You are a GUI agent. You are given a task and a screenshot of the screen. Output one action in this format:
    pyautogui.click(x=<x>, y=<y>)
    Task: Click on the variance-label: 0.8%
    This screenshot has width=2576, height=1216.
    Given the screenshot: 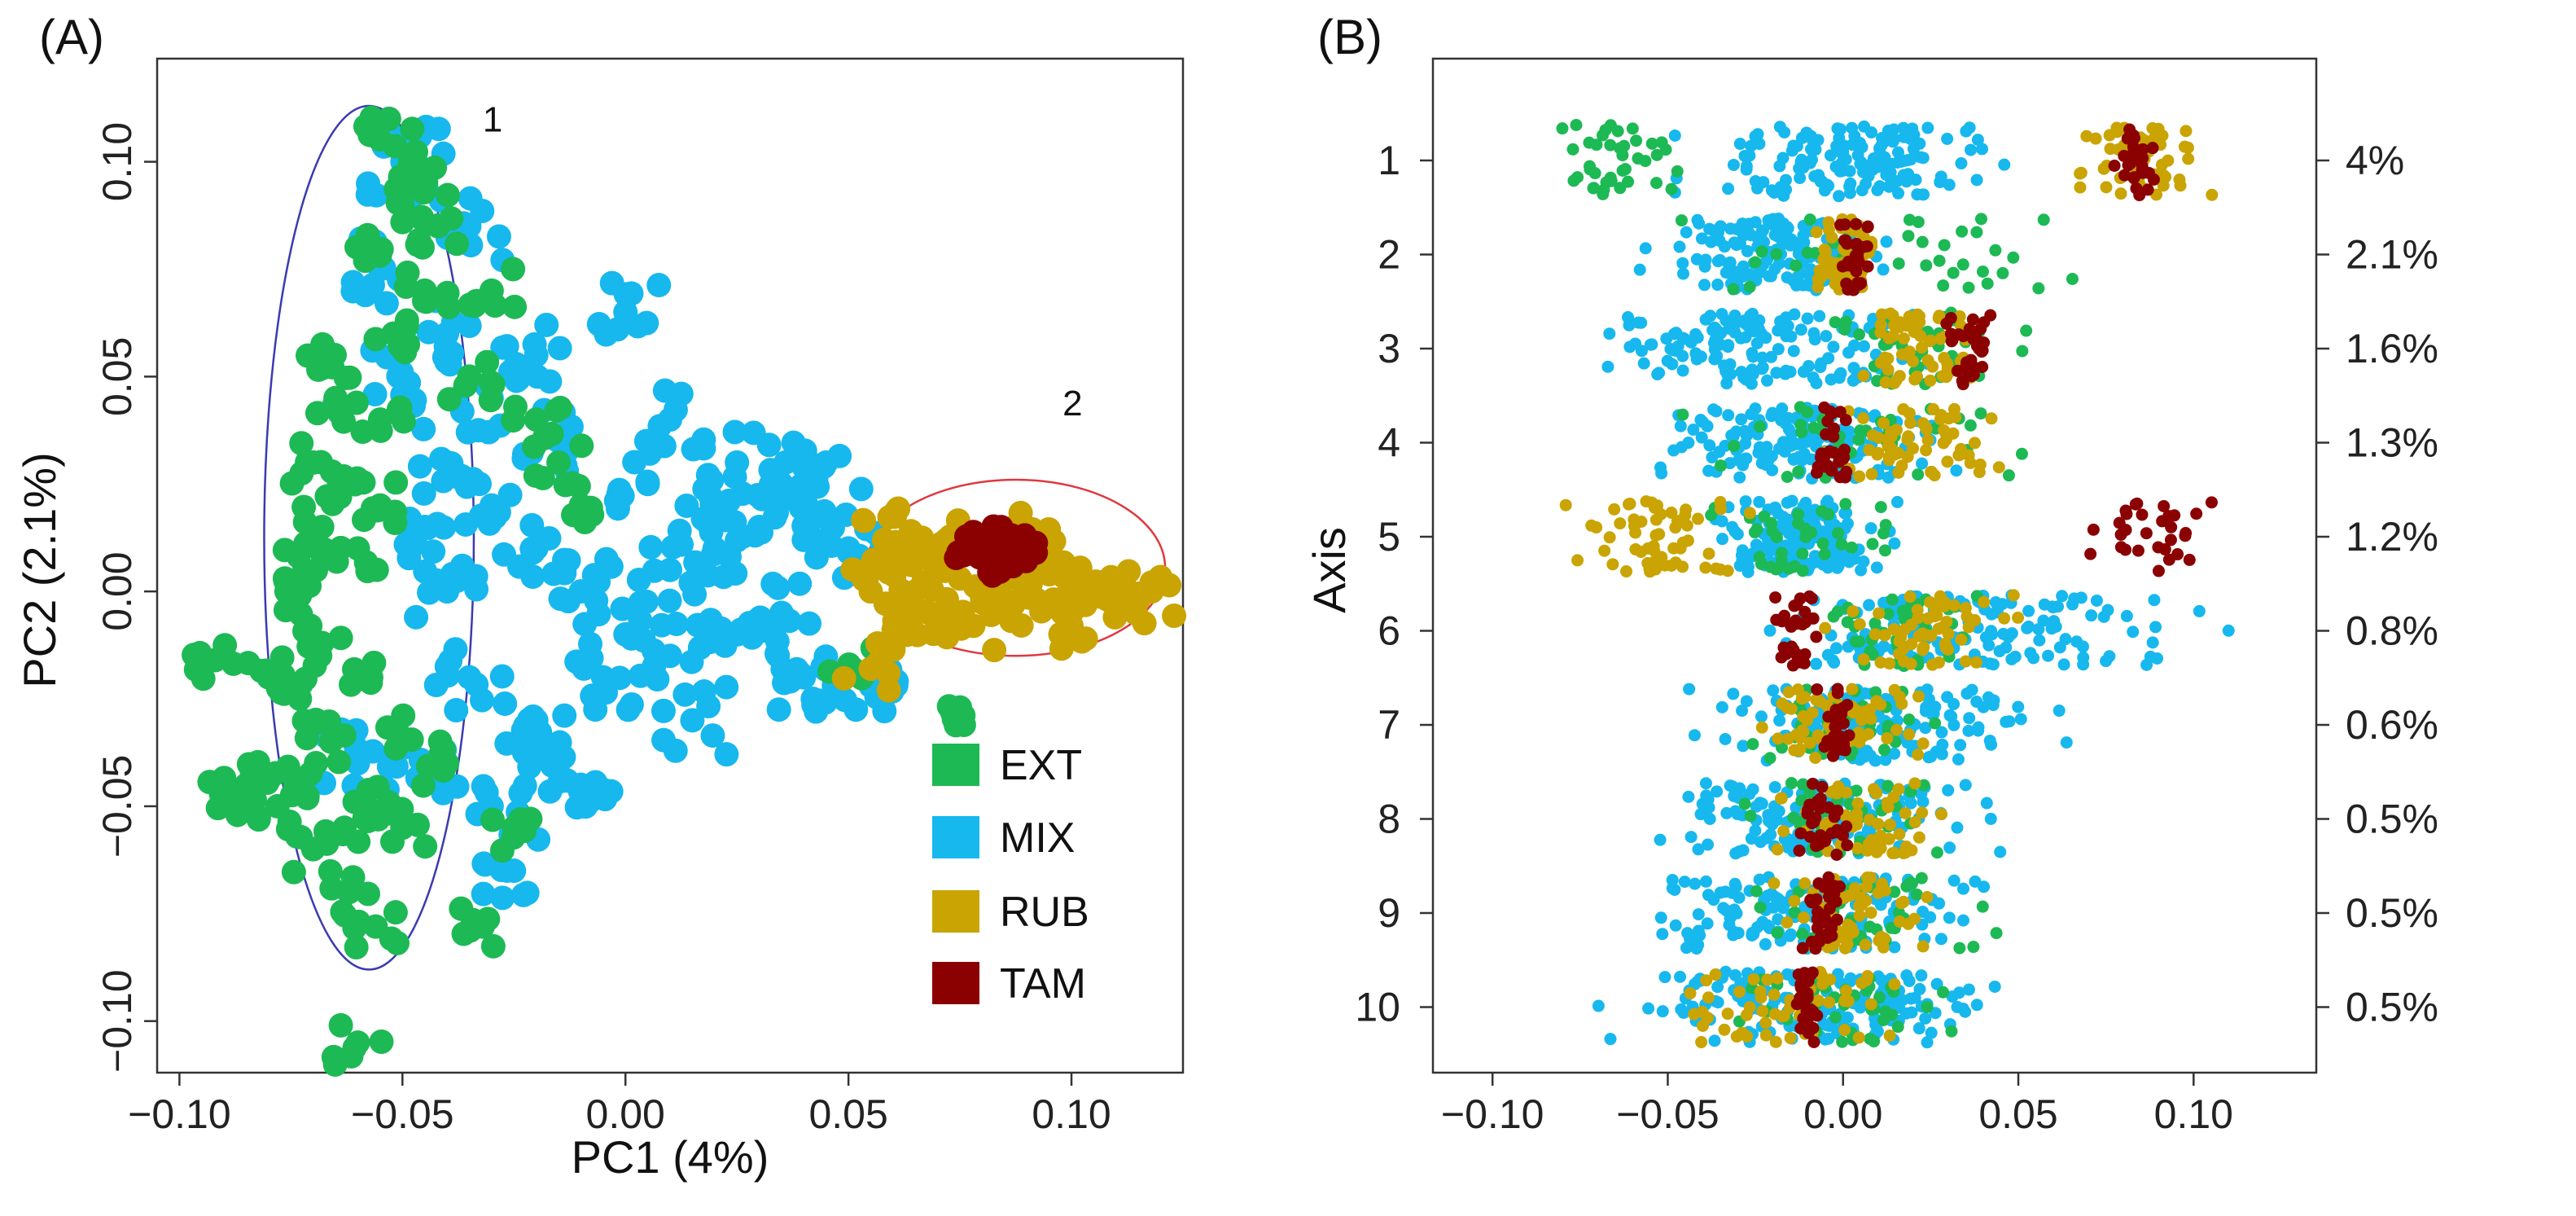 What is the action you would take?
    pyautogui.click(x=2392, y=631)
    